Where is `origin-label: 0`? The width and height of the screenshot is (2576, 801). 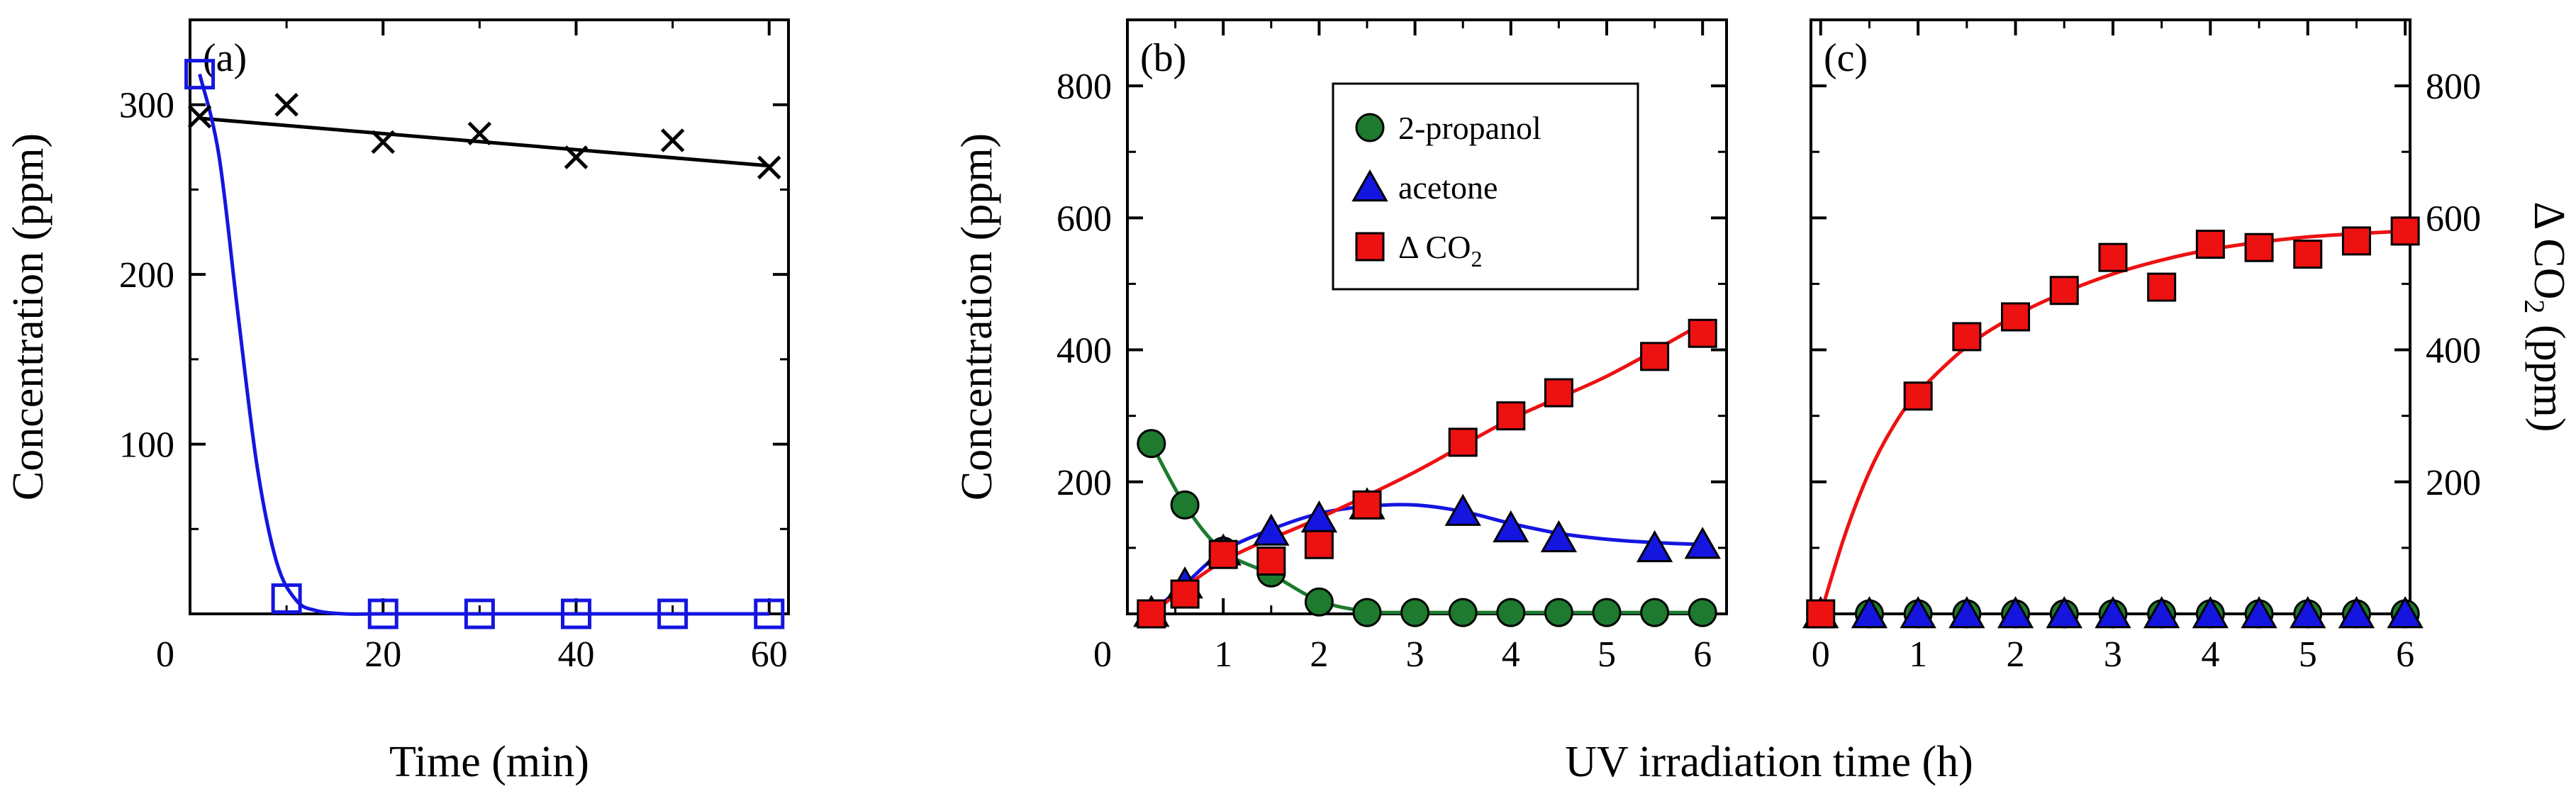 origin-label: 0 is located at coordinates (1102, 654).